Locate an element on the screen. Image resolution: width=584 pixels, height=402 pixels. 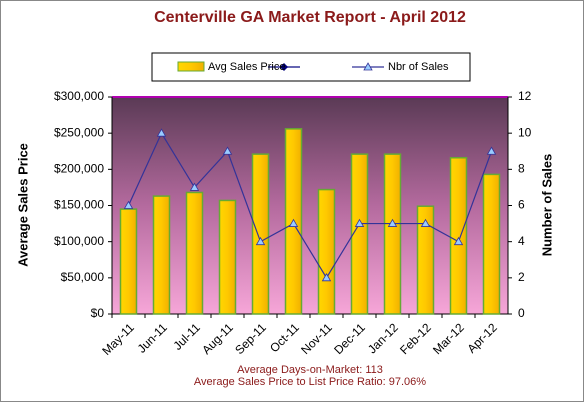
y-axis-title: Average Sales Price is located at coordinates (22, 205).